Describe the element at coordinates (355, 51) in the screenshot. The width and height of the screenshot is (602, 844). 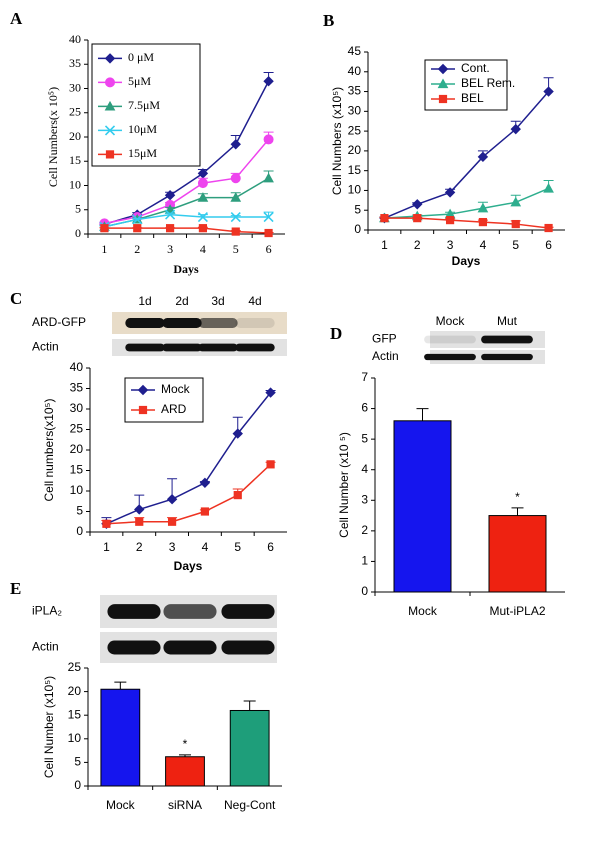
I see `y-tick-label: 45` at that location.